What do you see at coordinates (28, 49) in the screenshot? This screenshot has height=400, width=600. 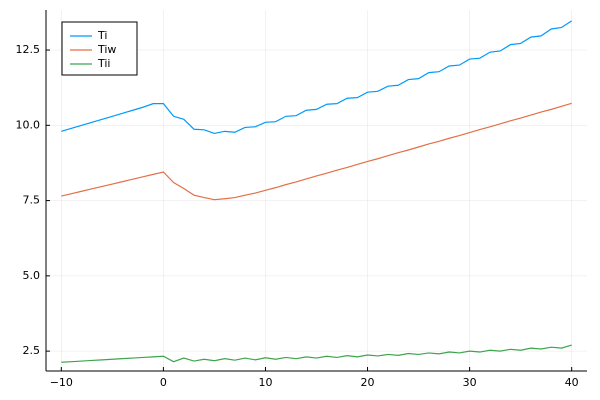 I see `y-tick-label: 12.5` at bounding box center [28, 49].